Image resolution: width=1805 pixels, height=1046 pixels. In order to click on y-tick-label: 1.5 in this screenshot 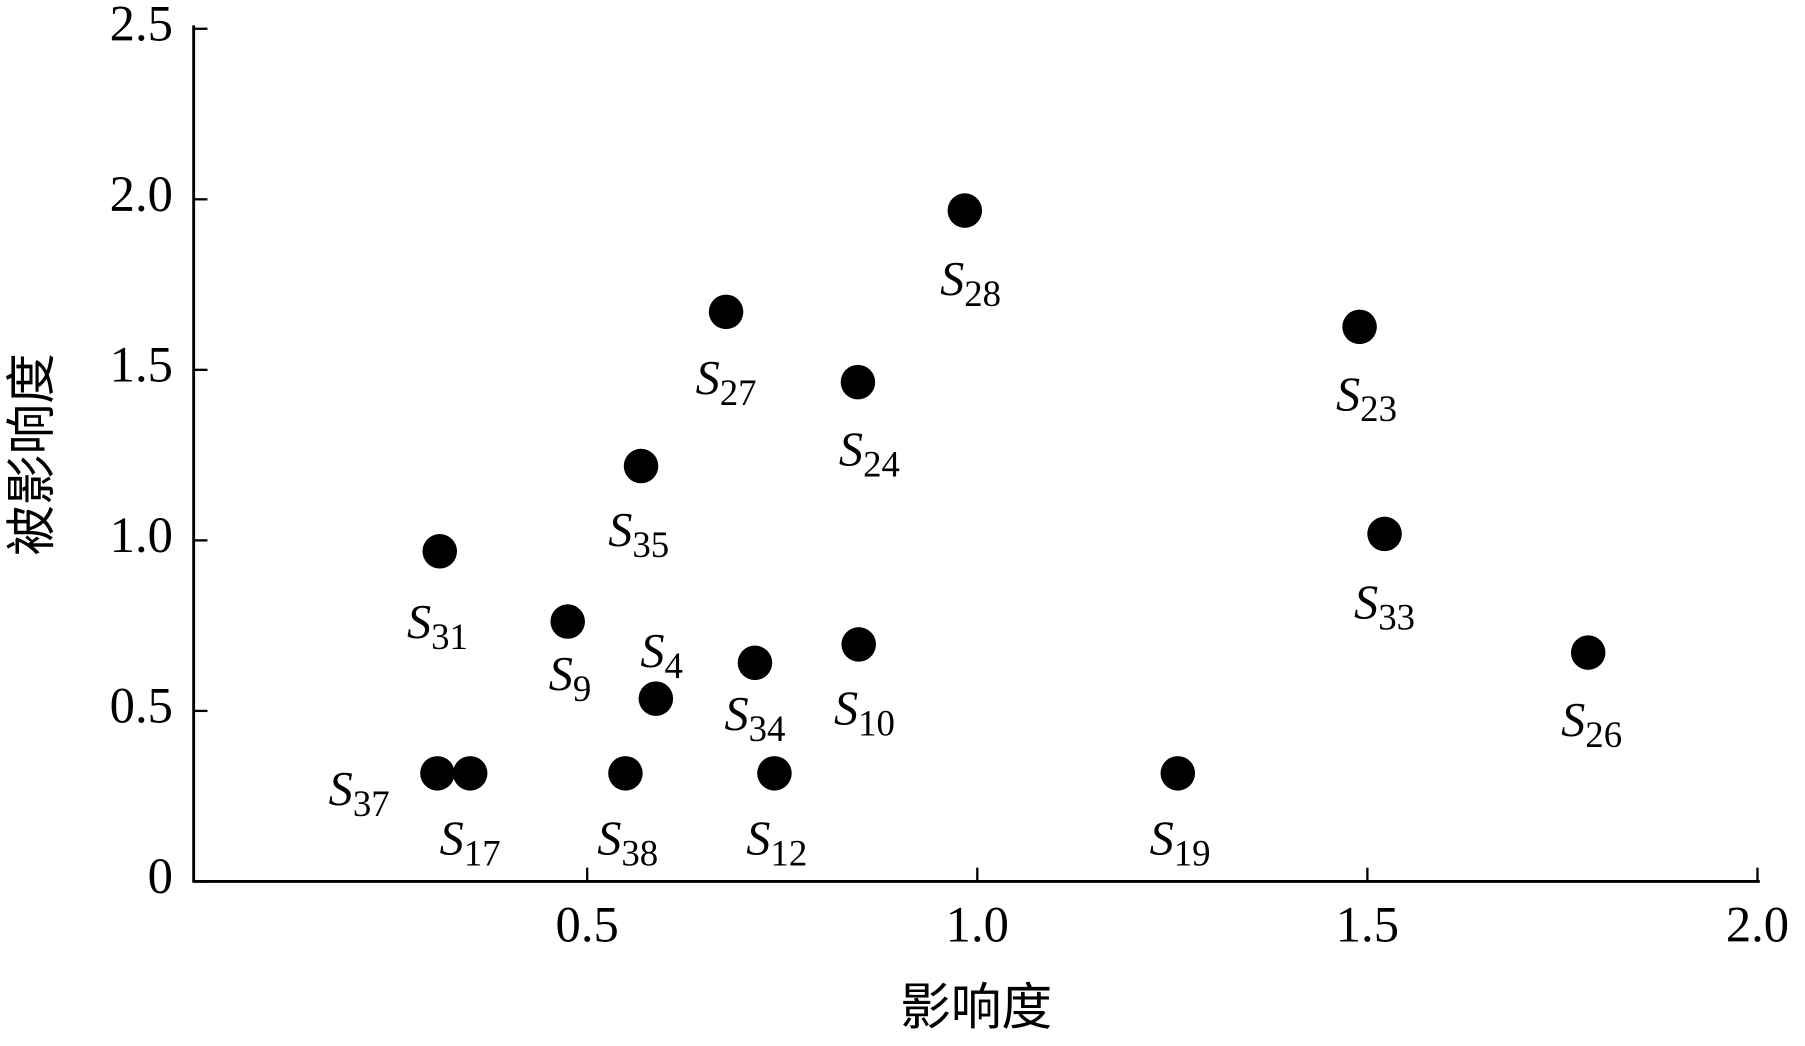, I will do `click(141, 364)`.